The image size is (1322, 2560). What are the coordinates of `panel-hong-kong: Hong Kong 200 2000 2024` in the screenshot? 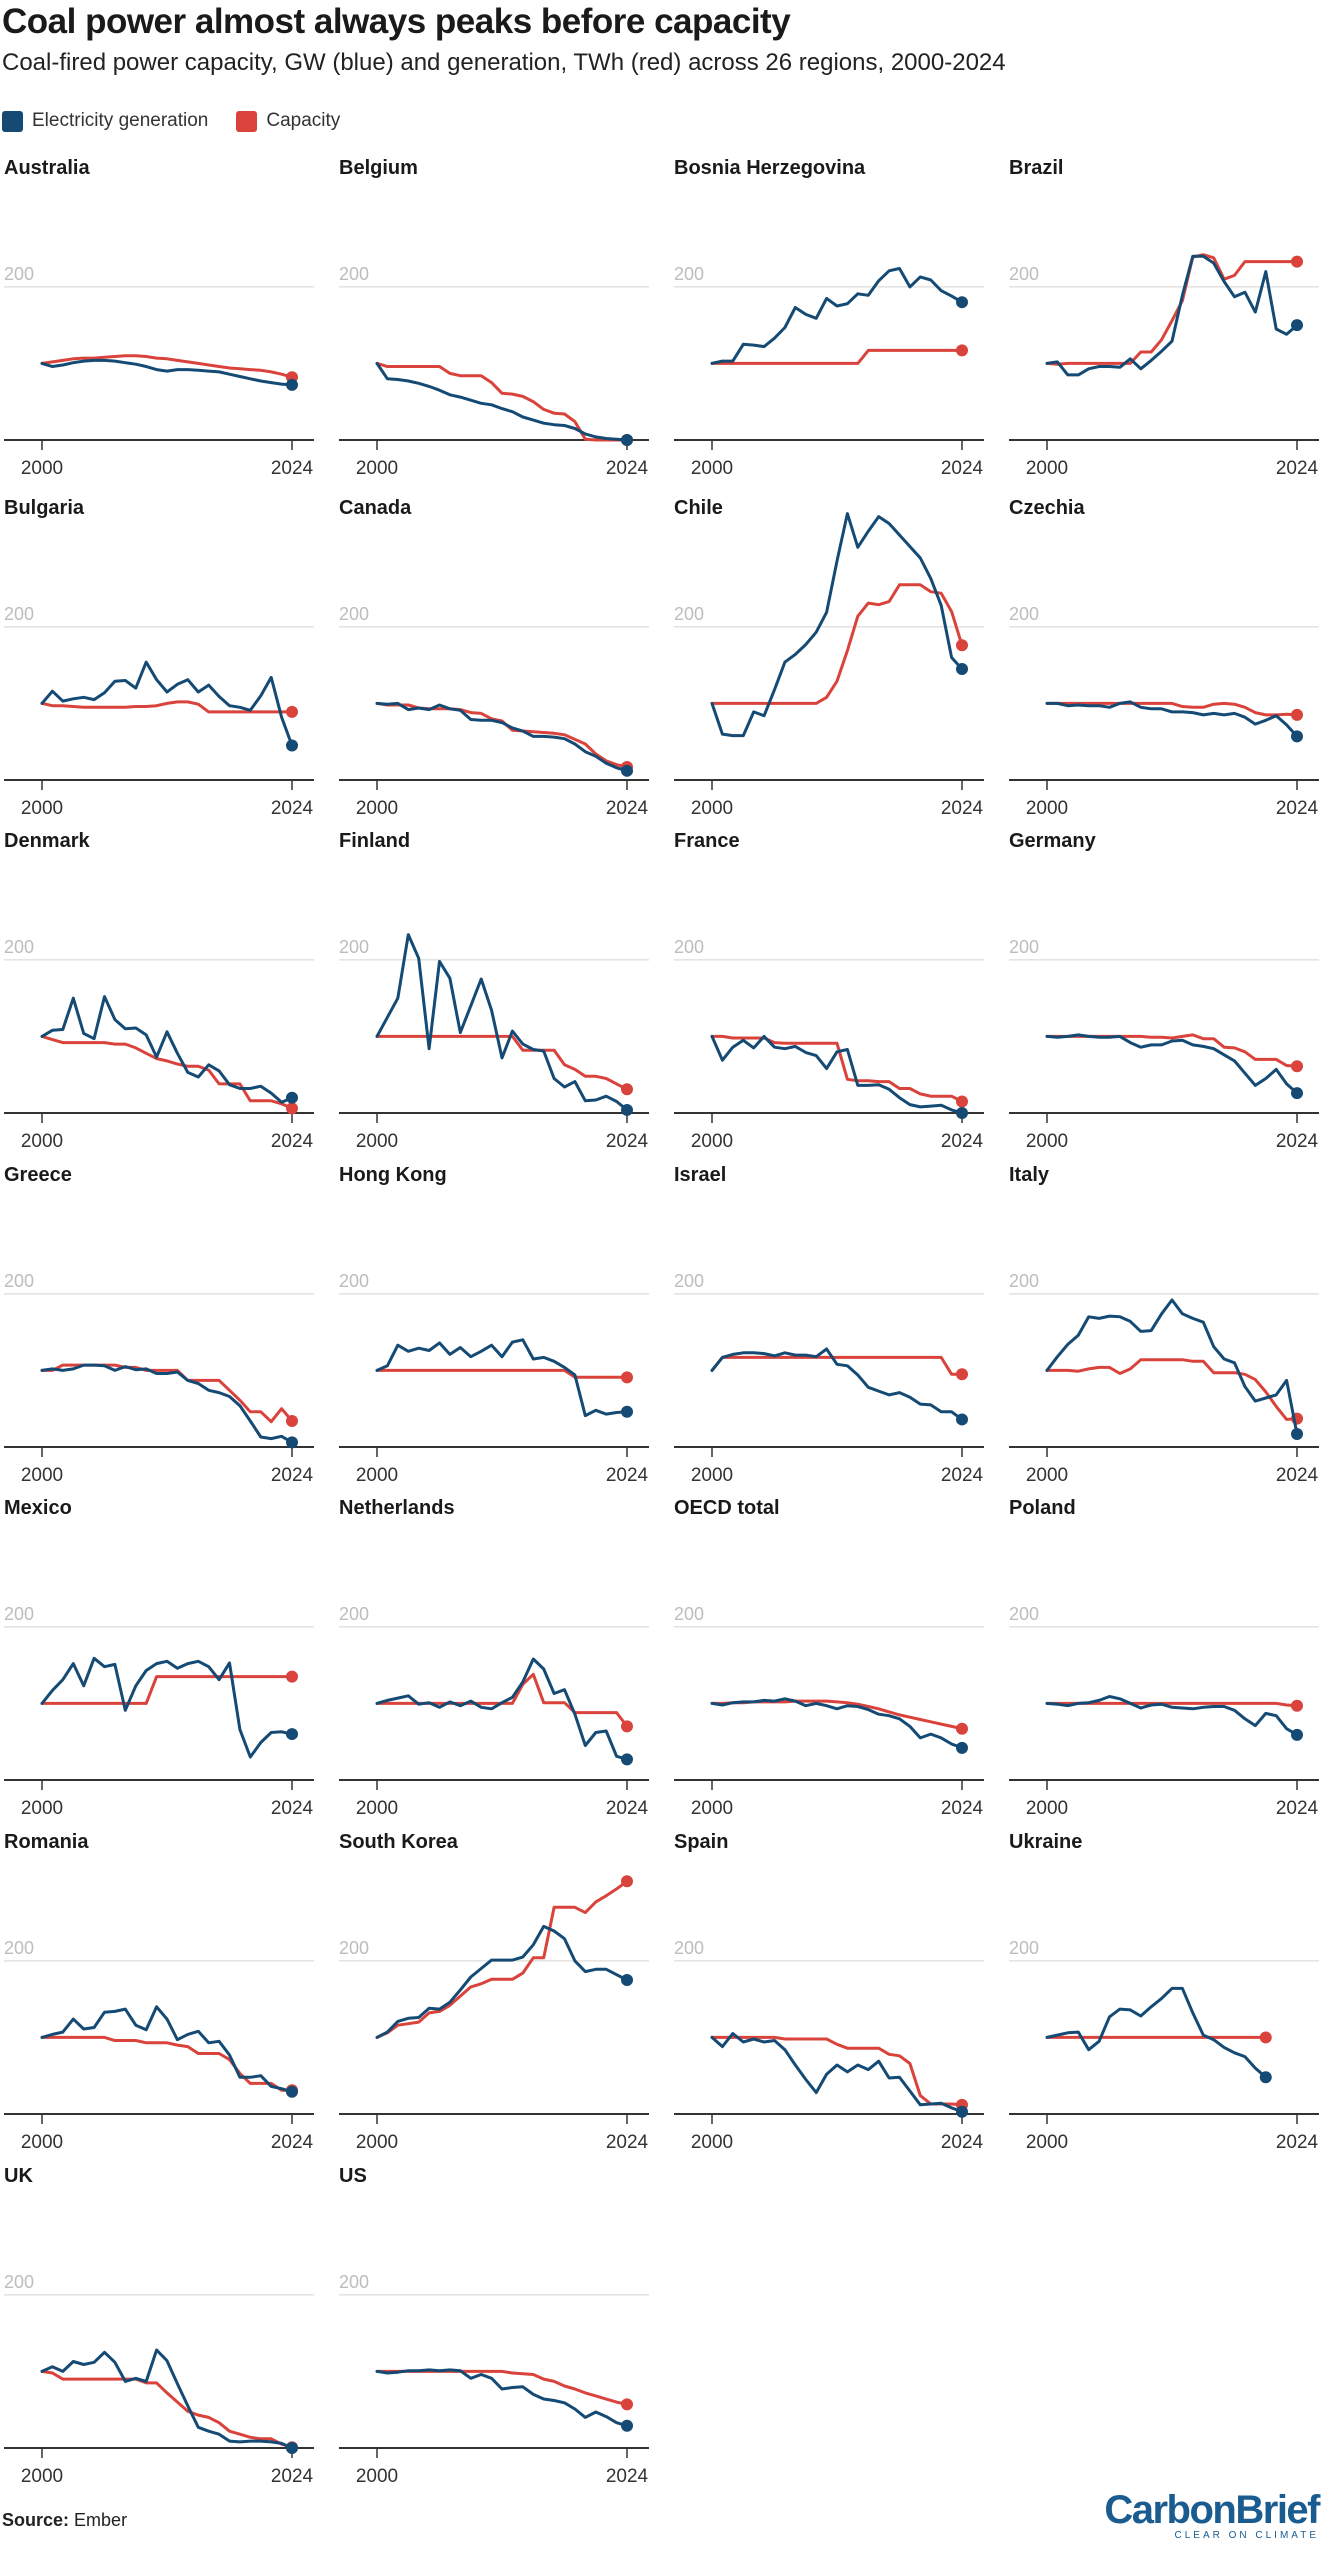 It's located at (494, 1325).